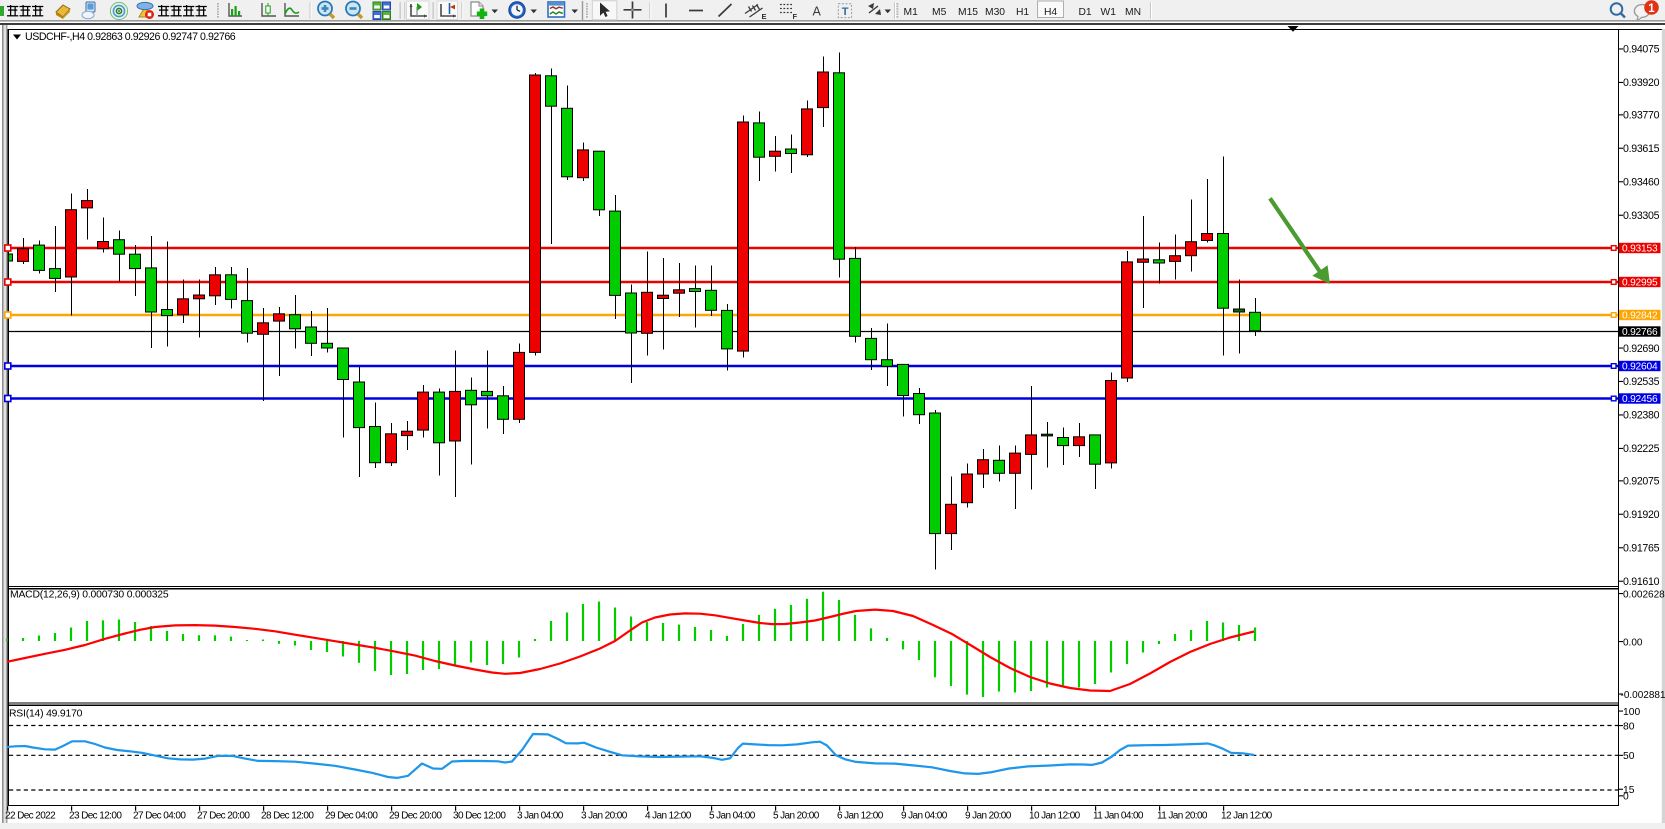  I want to click on svg-text: 11 Jan 20:00, so click(1182, 816).